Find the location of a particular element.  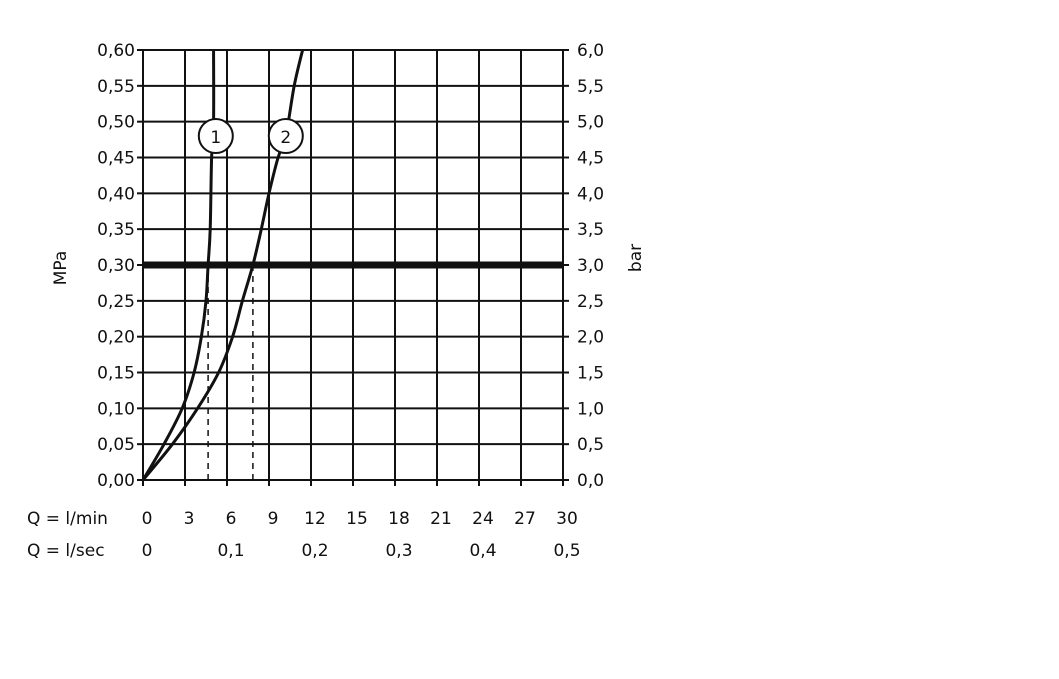

x-tick-label: 27 is located at coordinates (525, 519).